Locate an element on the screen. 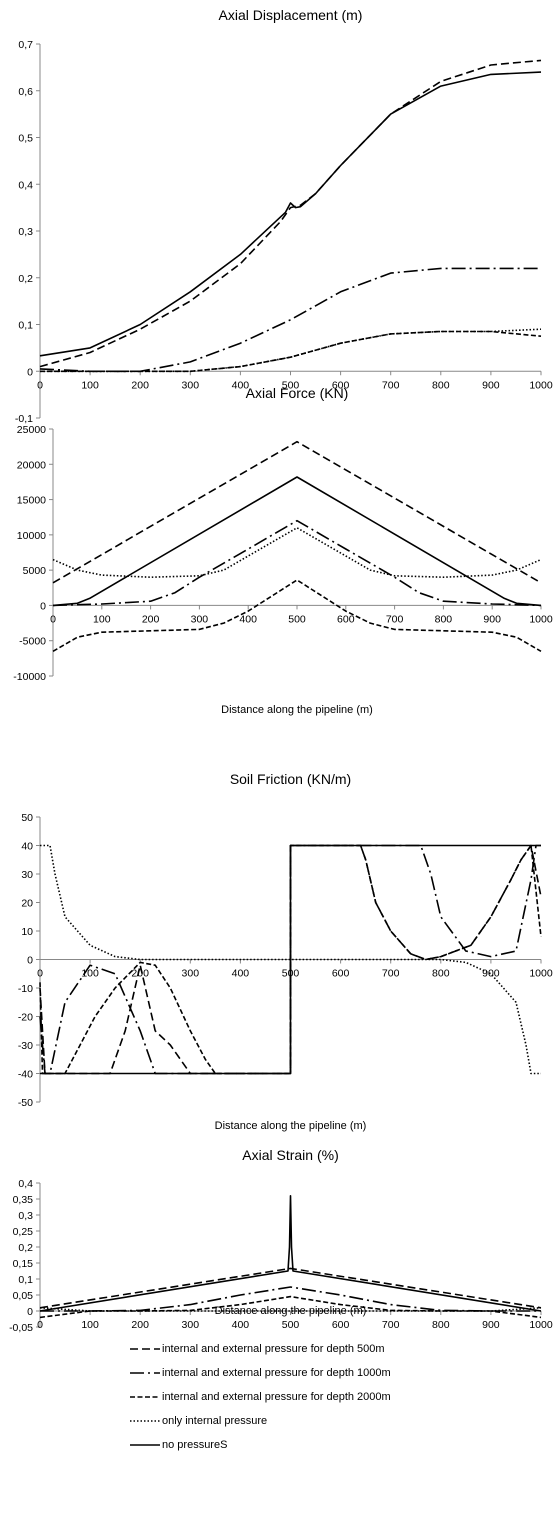 The height and width of the screenshot is (1517, 556). legend-label-internal-only: only internal pressure is located at coordinates (215, 1421).